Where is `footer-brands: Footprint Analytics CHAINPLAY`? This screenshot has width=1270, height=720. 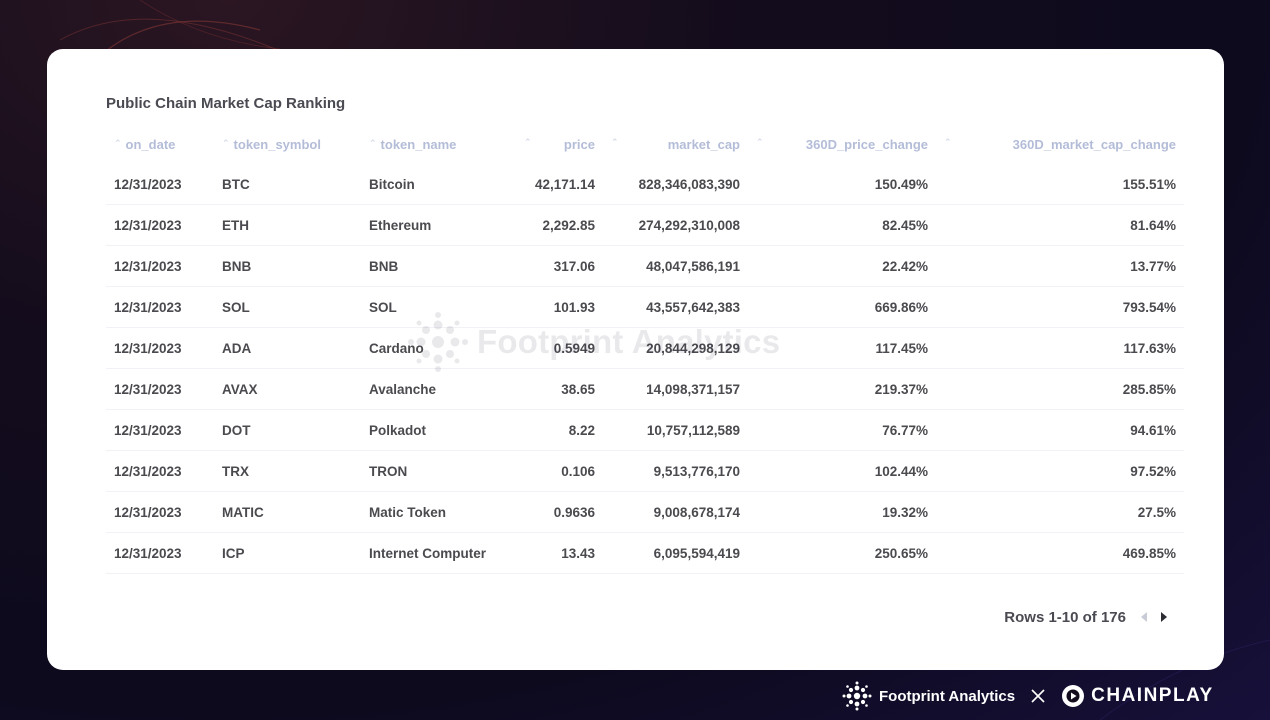
footer-brands: Footprint Analytics CHAINPLAY is located at coordinates (1027, 696).